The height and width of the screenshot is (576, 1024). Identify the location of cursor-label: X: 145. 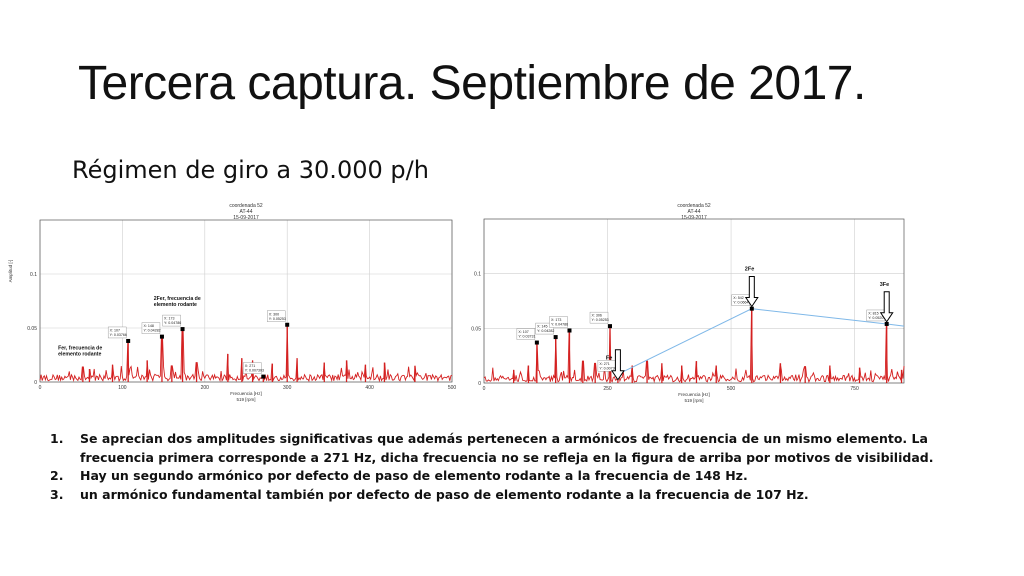
(542, 327).